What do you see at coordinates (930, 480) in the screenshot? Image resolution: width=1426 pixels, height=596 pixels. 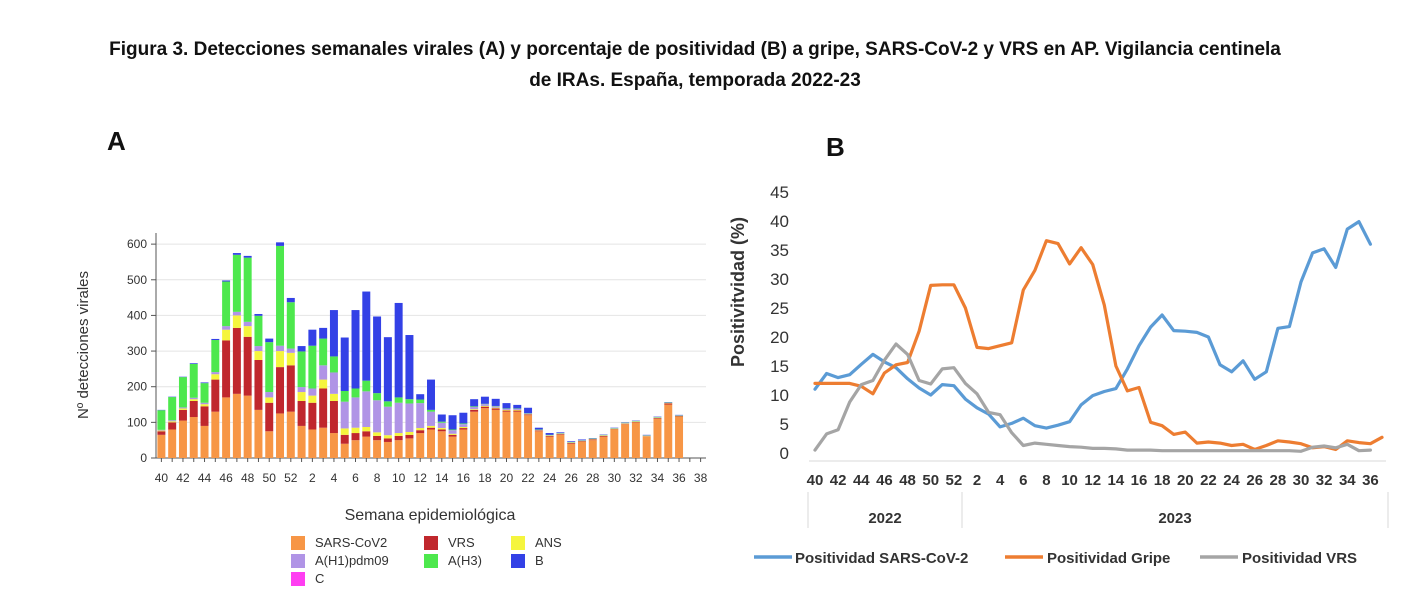 I see `x-tick-label-b: 50` at bounding box center [930, 480].